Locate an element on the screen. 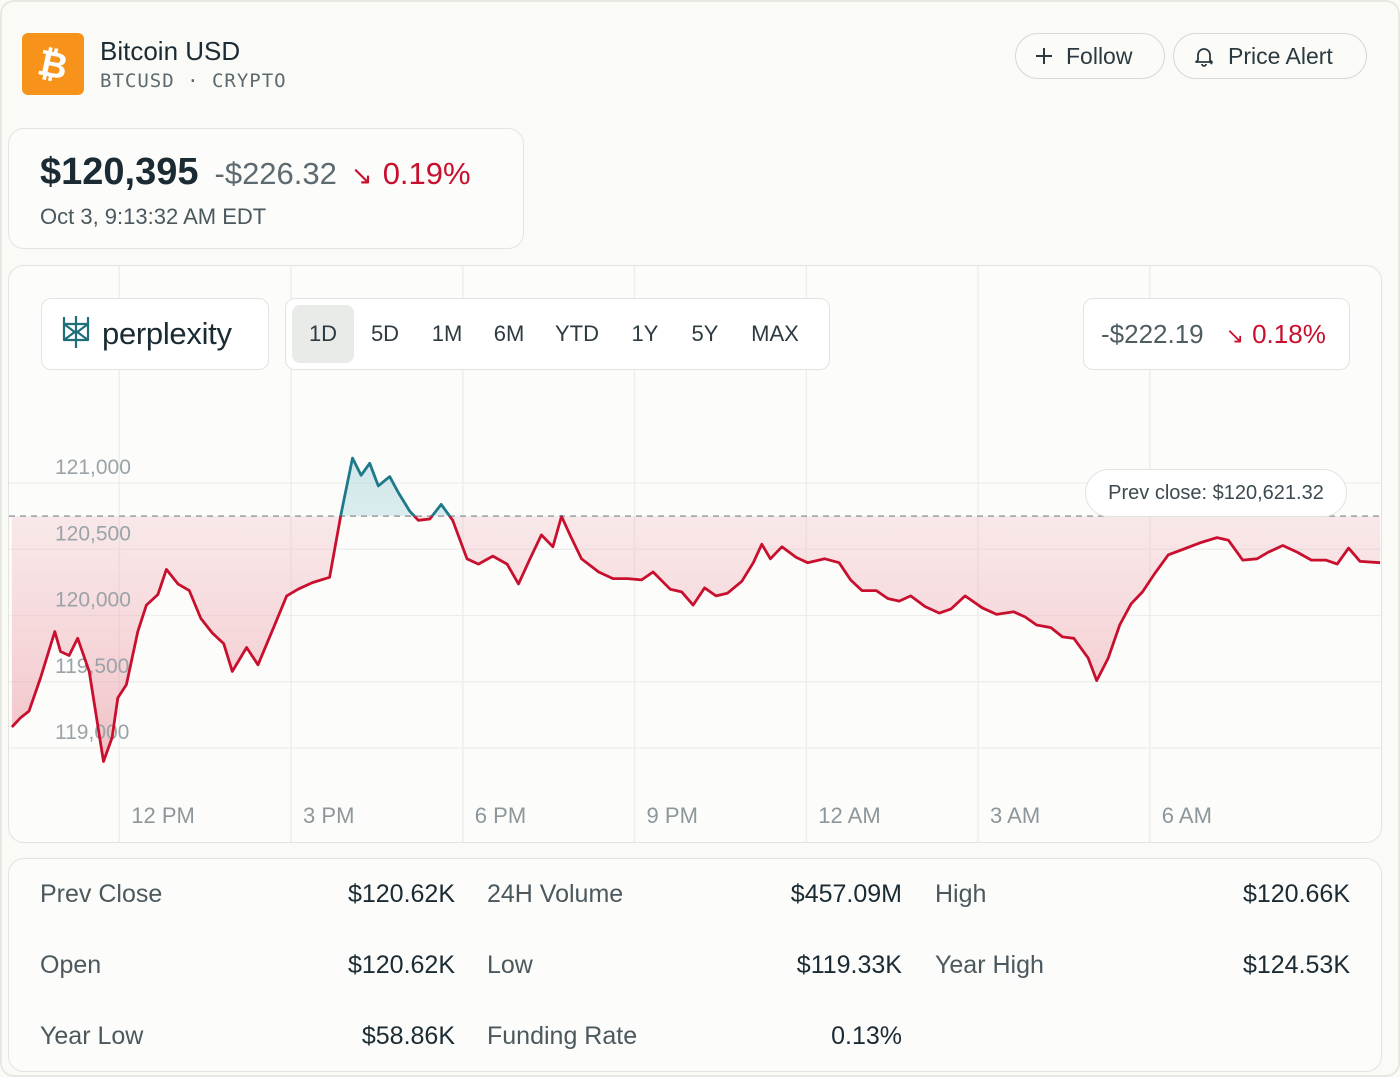 This screenshot has width=1400, height=1077. y-tick-label: 121,000 is located at coordinates (93, 467).